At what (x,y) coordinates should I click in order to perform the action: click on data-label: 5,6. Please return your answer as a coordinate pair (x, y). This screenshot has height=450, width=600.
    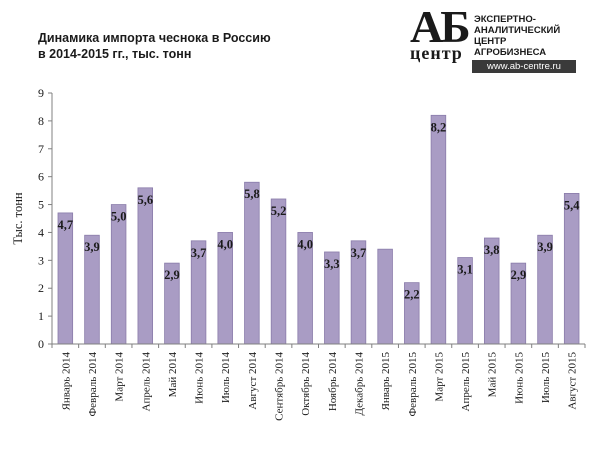
    Looking at the image, I should click on (145, 200).